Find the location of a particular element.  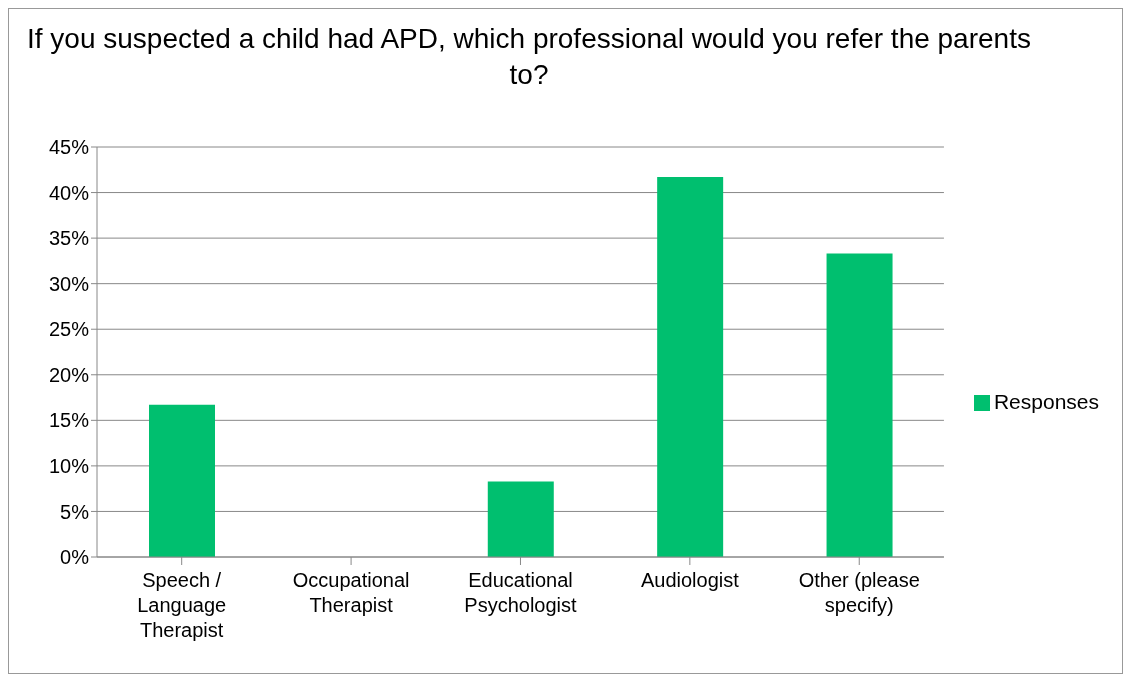

x-tick-label: Speech / Language Therapist is located at coordinates (182, 605).